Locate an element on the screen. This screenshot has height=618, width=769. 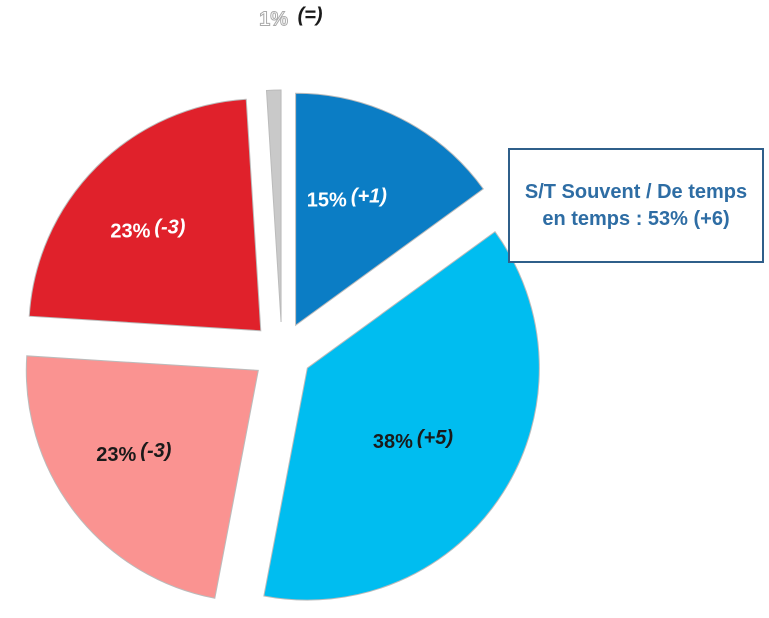
value-label: 1% is located at coordinates (273, 19).